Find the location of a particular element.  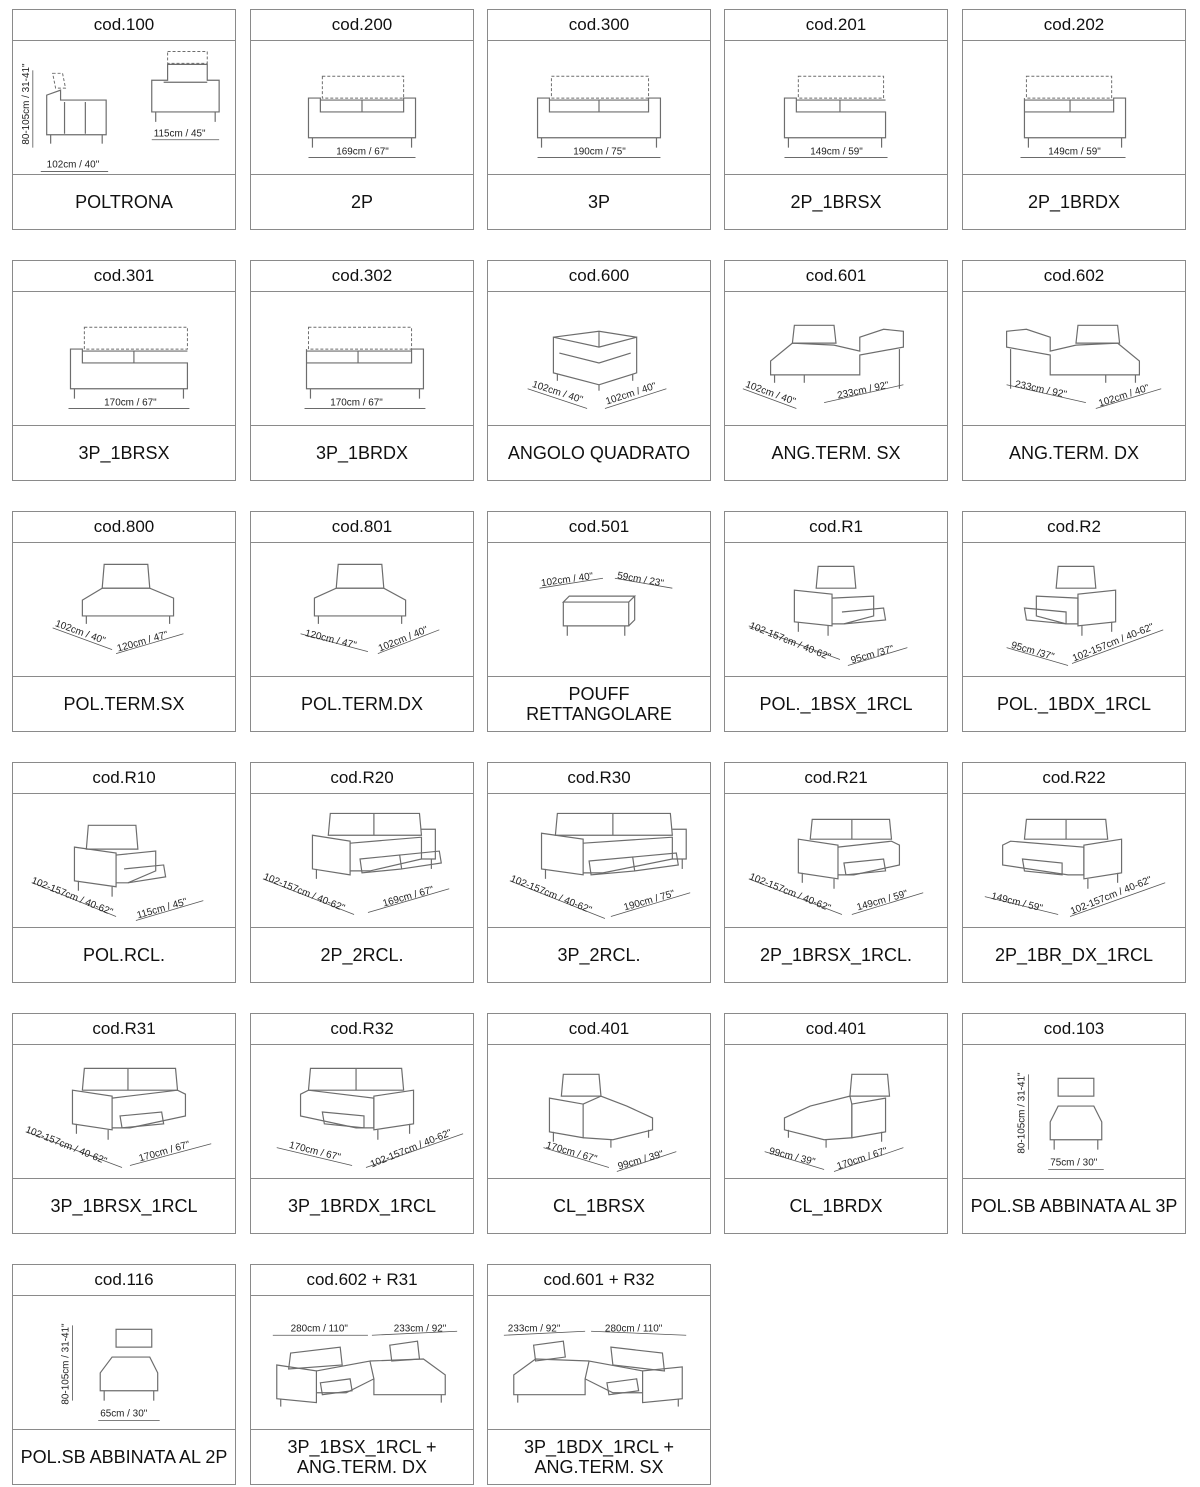

pouf-drawing: 102cm / 40" 59cm / 23" is located at coordinates (599, 609).